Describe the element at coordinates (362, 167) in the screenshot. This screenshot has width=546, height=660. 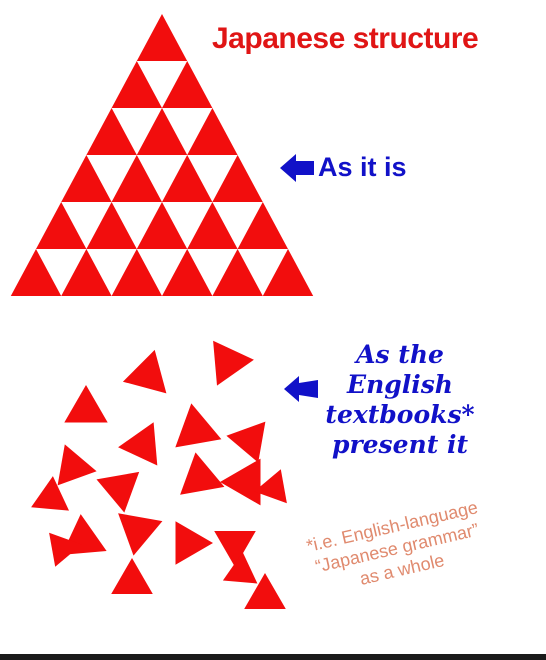
I see `label-top-text: As it is` at that location.